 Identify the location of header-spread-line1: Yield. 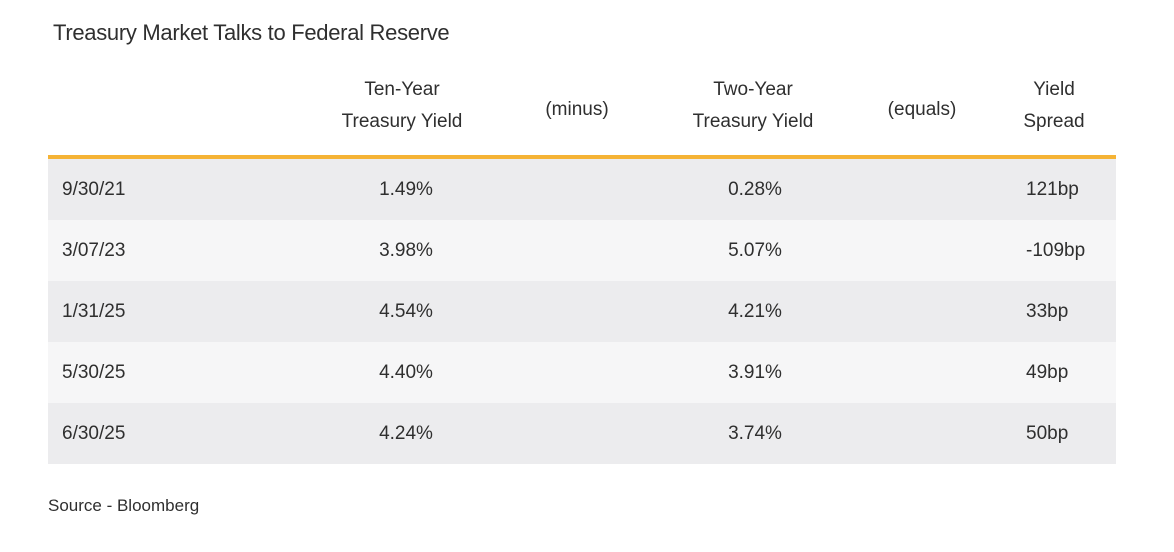
(1054, 89).